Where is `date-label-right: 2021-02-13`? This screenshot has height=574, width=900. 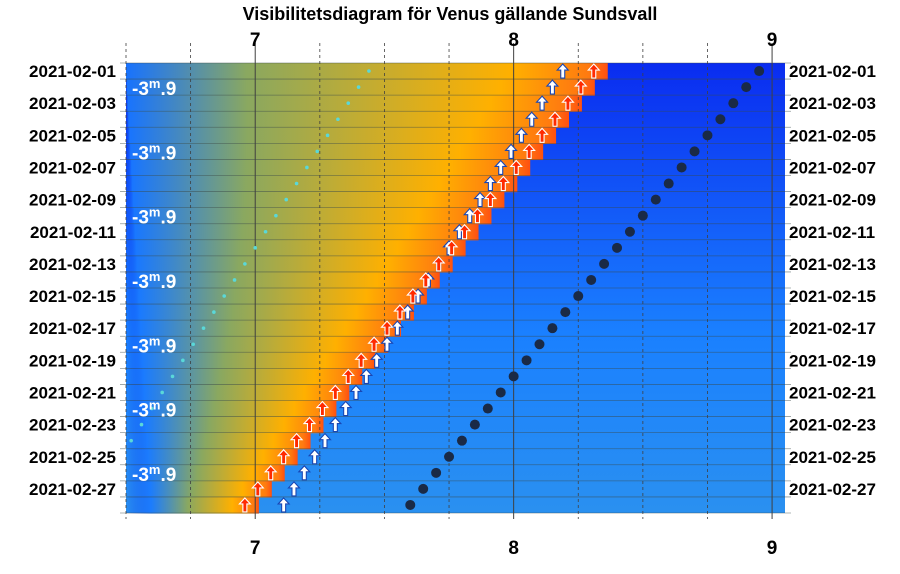 date-label-right: 2021-02-13 is located at coordinates (832, 264).